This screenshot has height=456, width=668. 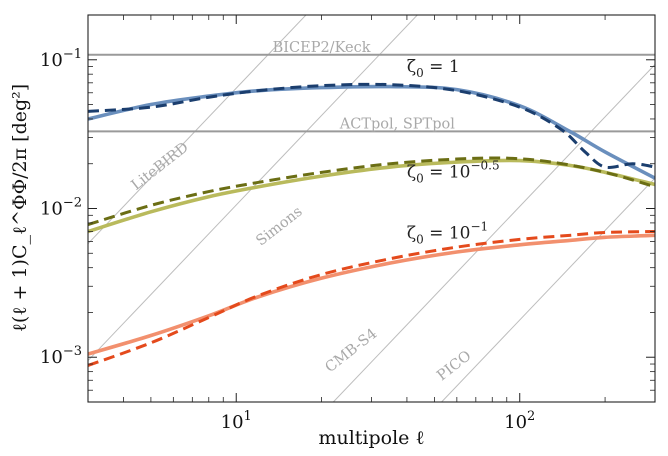 I want to click on curve-label-3: ζ0 = 10−1, so click(x=447, y=232).